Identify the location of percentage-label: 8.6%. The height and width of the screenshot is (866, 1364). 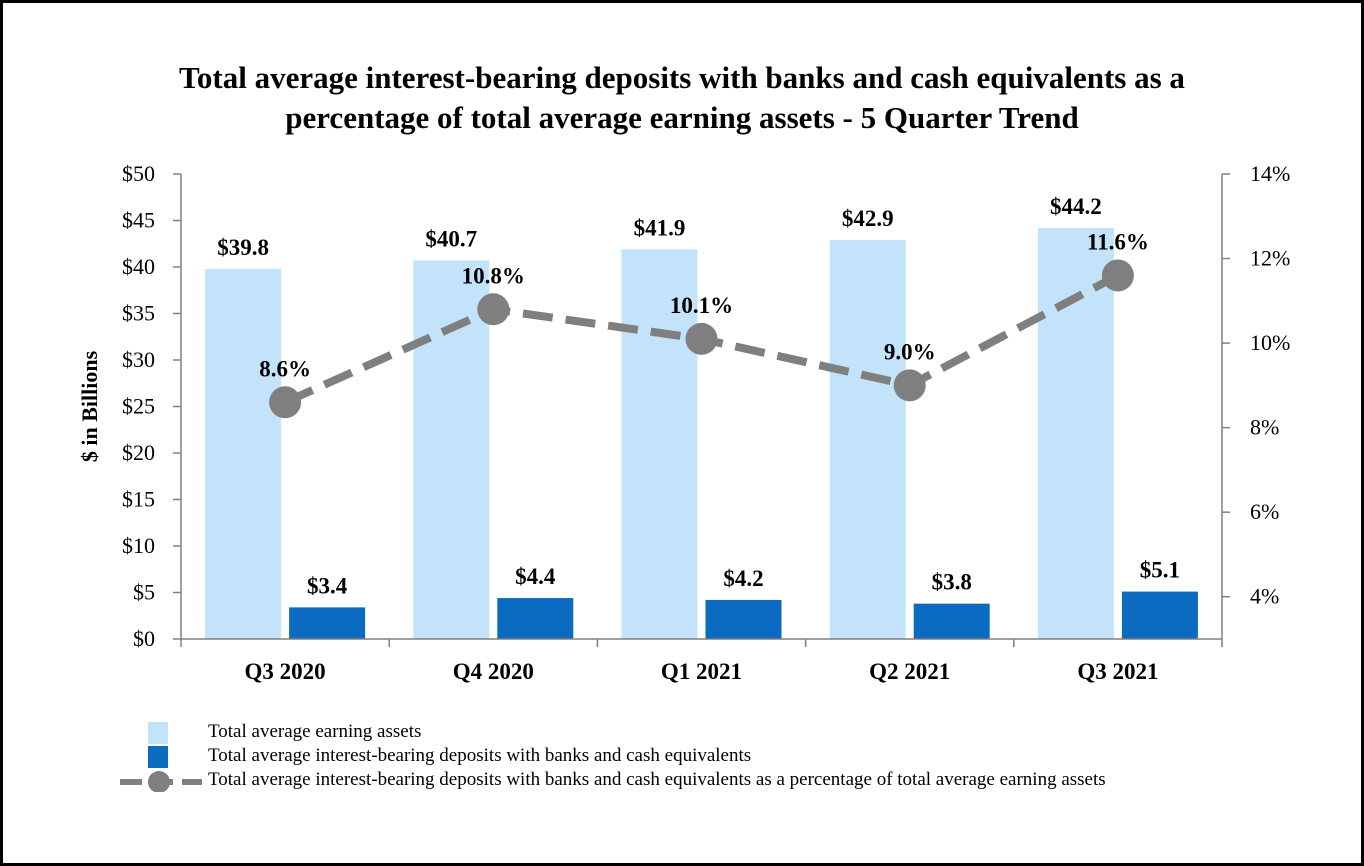
(285, 368).